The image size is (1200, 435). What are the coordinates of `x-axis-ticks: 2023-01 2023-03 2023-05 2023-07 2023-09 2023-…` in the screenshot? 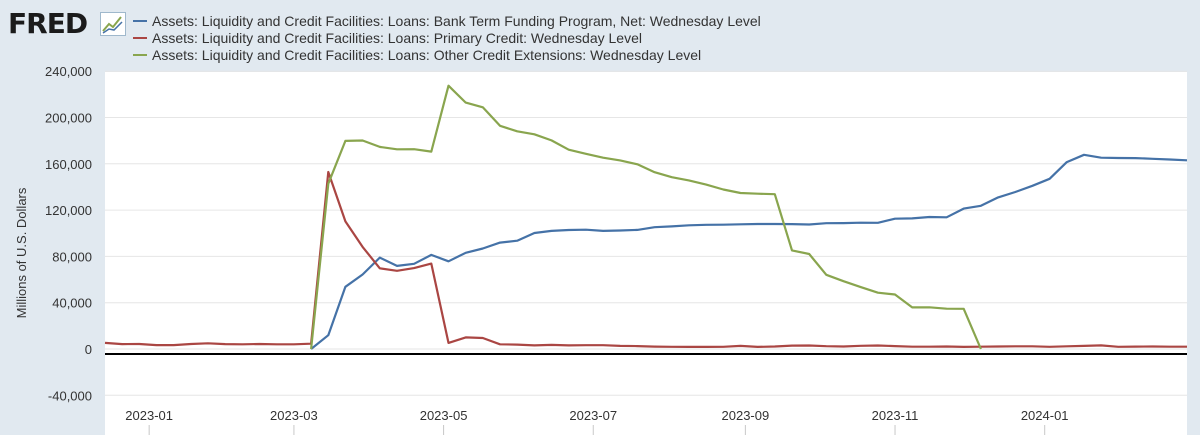 It's located at (597, 421).